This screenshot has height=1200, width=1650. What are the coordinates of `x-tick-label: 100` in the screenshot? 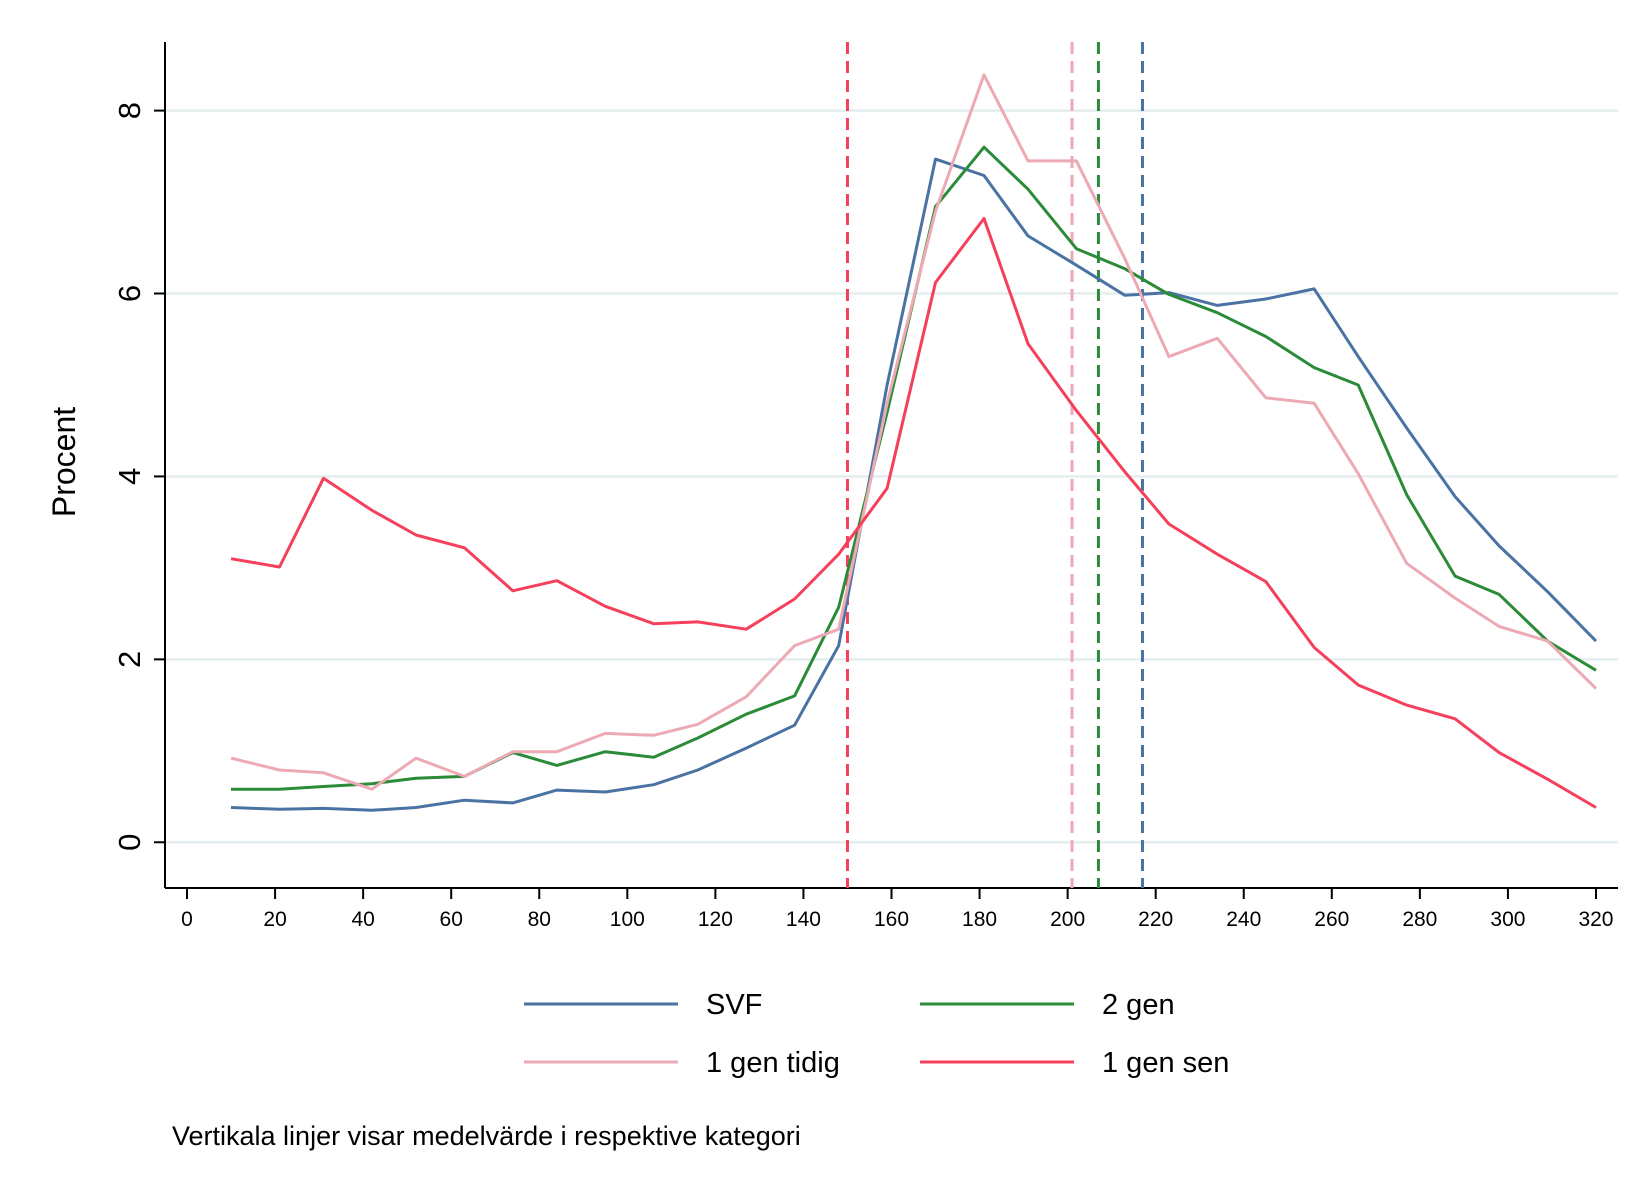 It's located at (627, 919).